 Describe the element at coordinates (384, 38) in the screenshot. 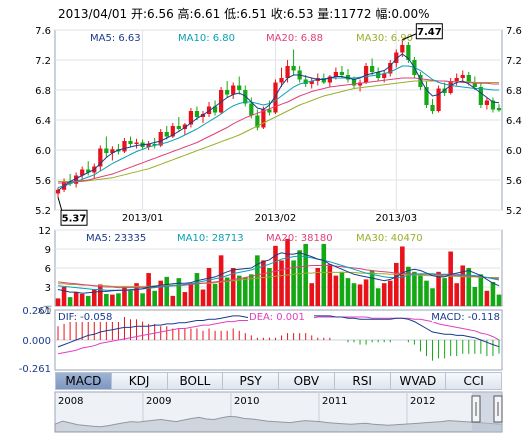

I see `price-ma-label: MA30: 6.90` at that location.